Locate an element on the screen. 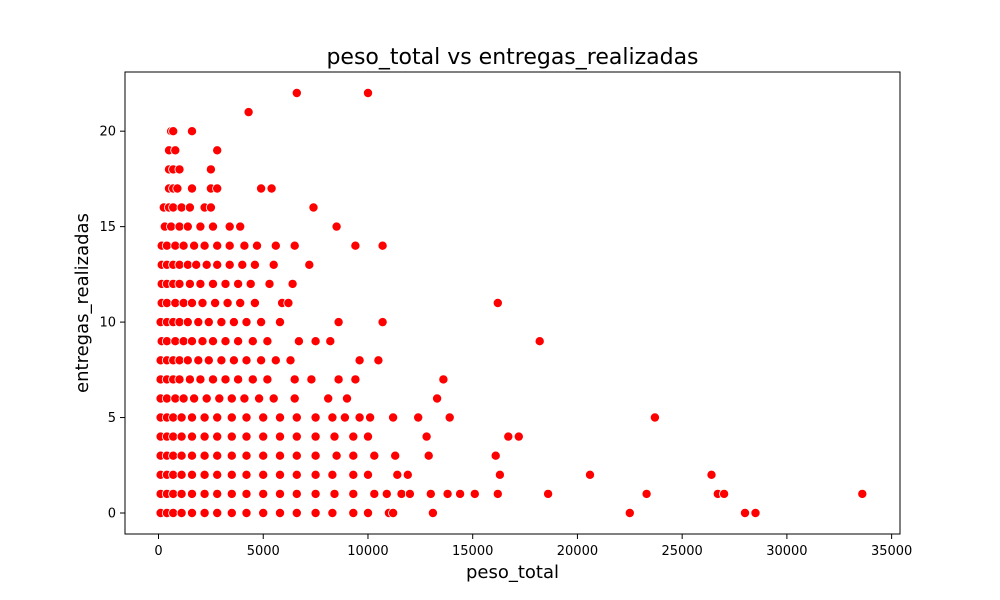  x-axis-ticks: 0 5000 10000 15000 20000 25000 30000 35000 is located at coordinates (533, 546).